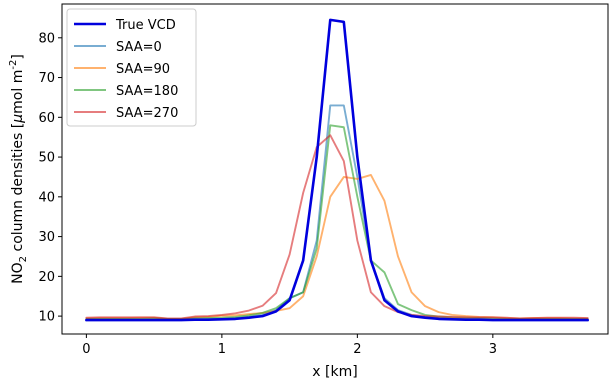 The width and height of the screenshot is (611, 385). Describe the element at coordinates (139, 47) in the screenshot. I see `legend-label: SAA=0` at that location.